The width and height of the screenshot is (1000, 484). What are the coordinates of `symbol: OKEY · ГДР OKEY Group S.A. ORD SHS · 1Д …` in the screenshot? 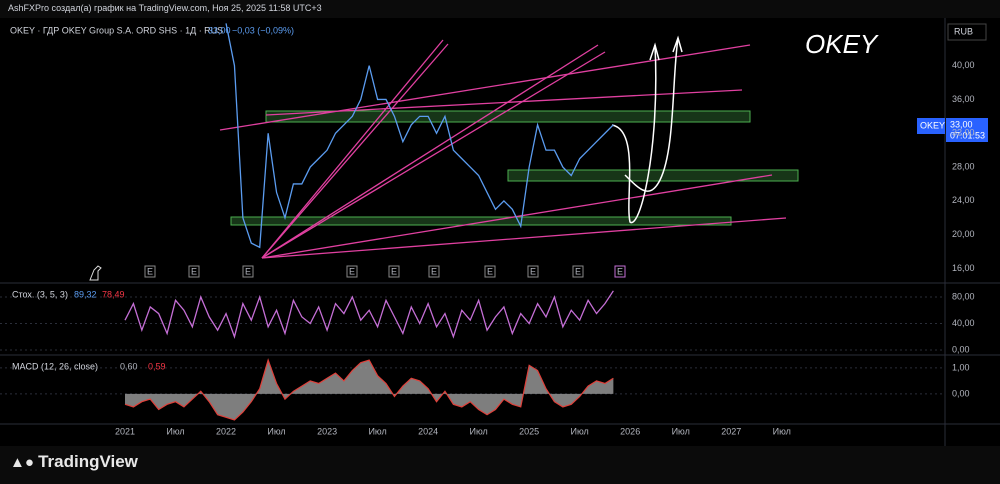 It's located at (116, 30).